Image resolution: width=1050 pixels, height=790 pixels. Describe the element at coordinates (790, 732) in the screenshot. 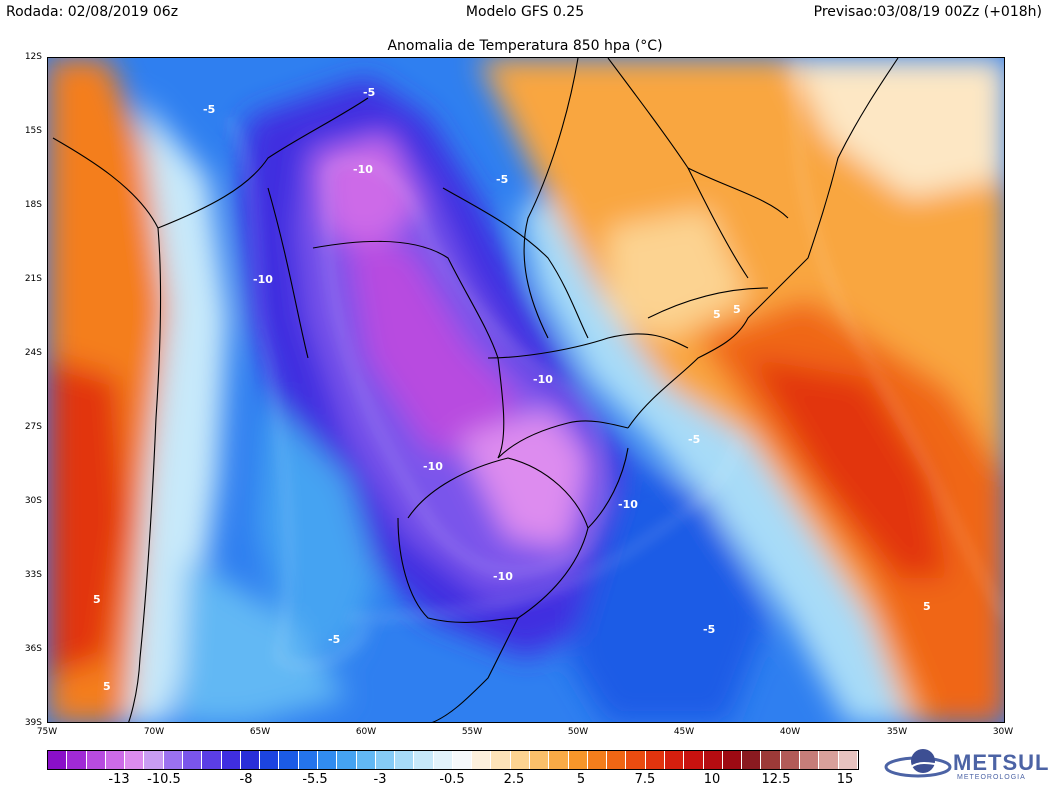

I see `lon-label: 40W` at that location.